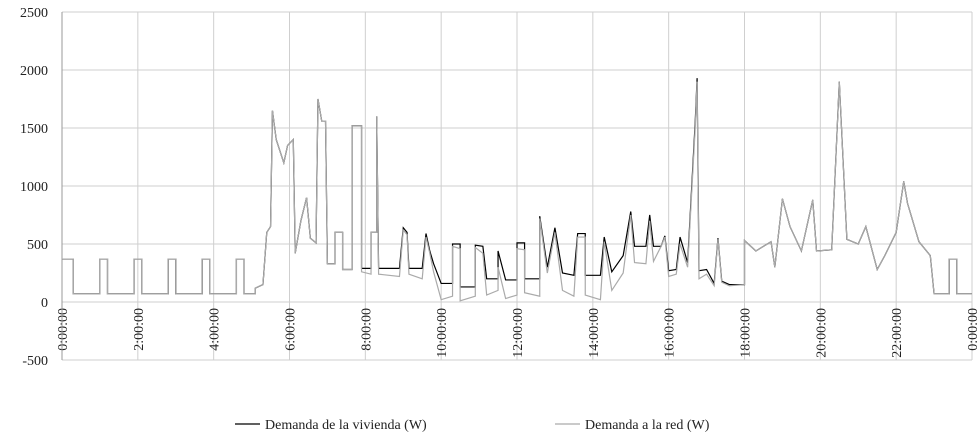 Image resolution: width=980 pixels, height=437 pixels. What do you see at coordinates (44, 303) in the screenshot?
I see `y-tick-label: 0` at bounding box center [44, 303].